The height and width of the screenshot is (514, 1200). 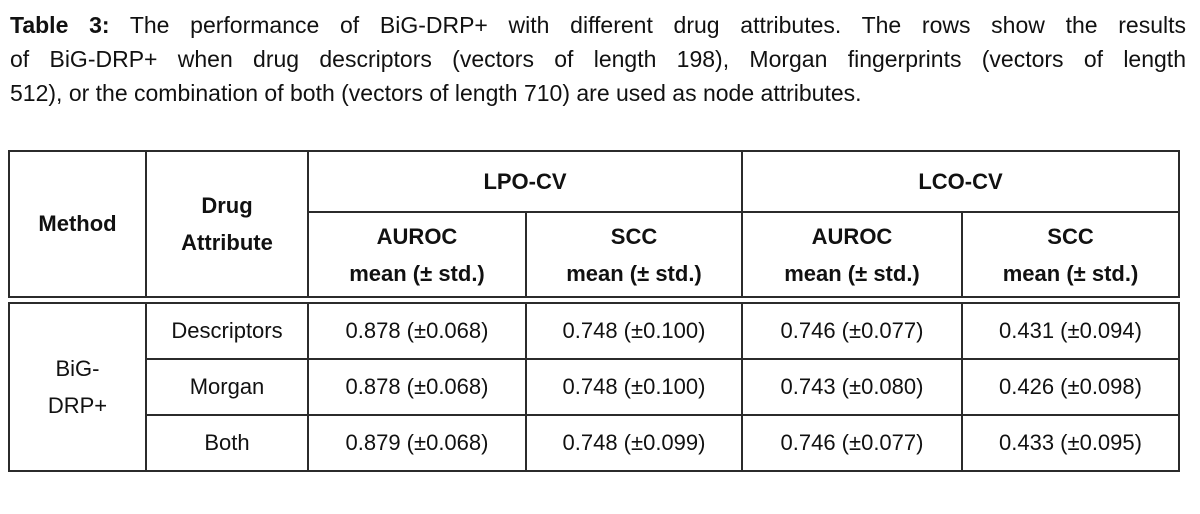 I want to click on value-cell: 0.879 (±0.068), so click(x=417, y=443).